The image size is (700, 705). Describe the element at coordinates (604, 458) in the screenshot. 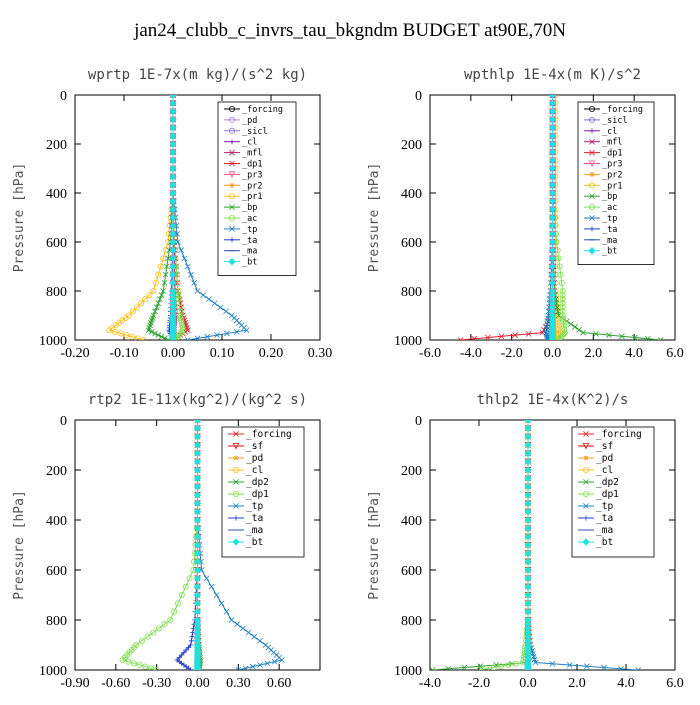

I see `legend-label: _pd` at that location.